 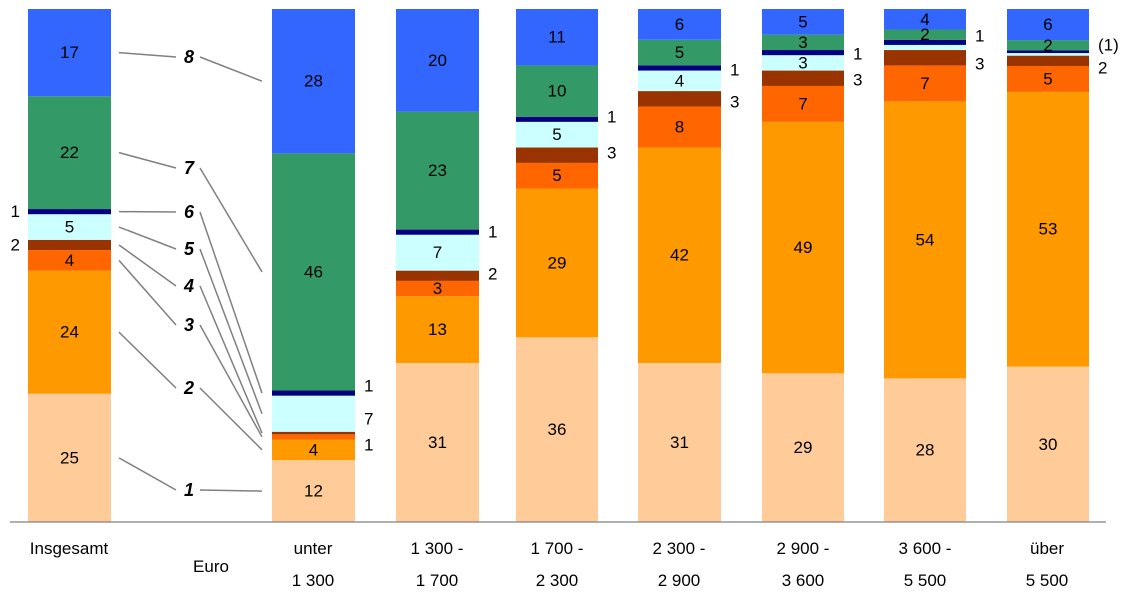 What do you see at coordinates (679, 68) in the screenshot?
I see `bar-segment-2300-2900-s6` at bounding box center [679, 68].